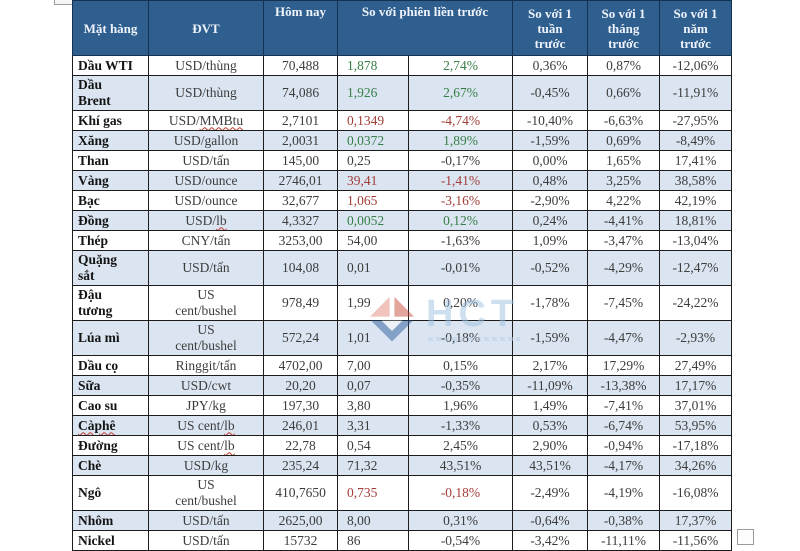 Image resolution: width=800 pixels, height=551 pixels. I want to click on week-percent-cell: -0,45%, so click(550, 93).